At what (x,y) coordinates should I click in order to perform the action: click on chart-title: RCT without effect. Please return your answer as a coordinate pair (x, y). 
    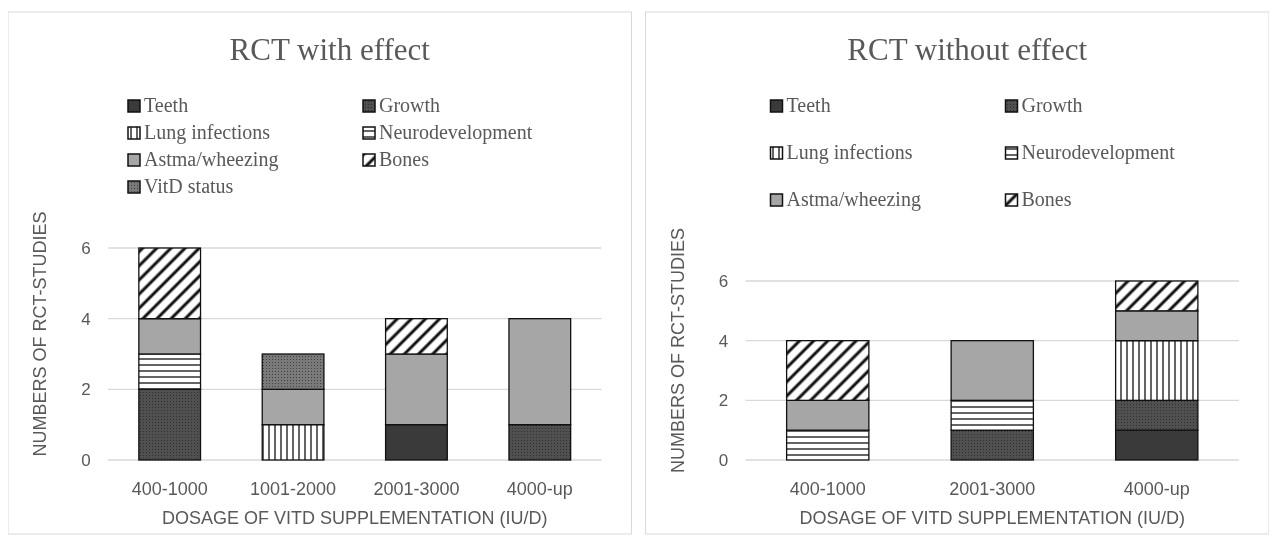
    Looking at the image, I should click on (967, 49).